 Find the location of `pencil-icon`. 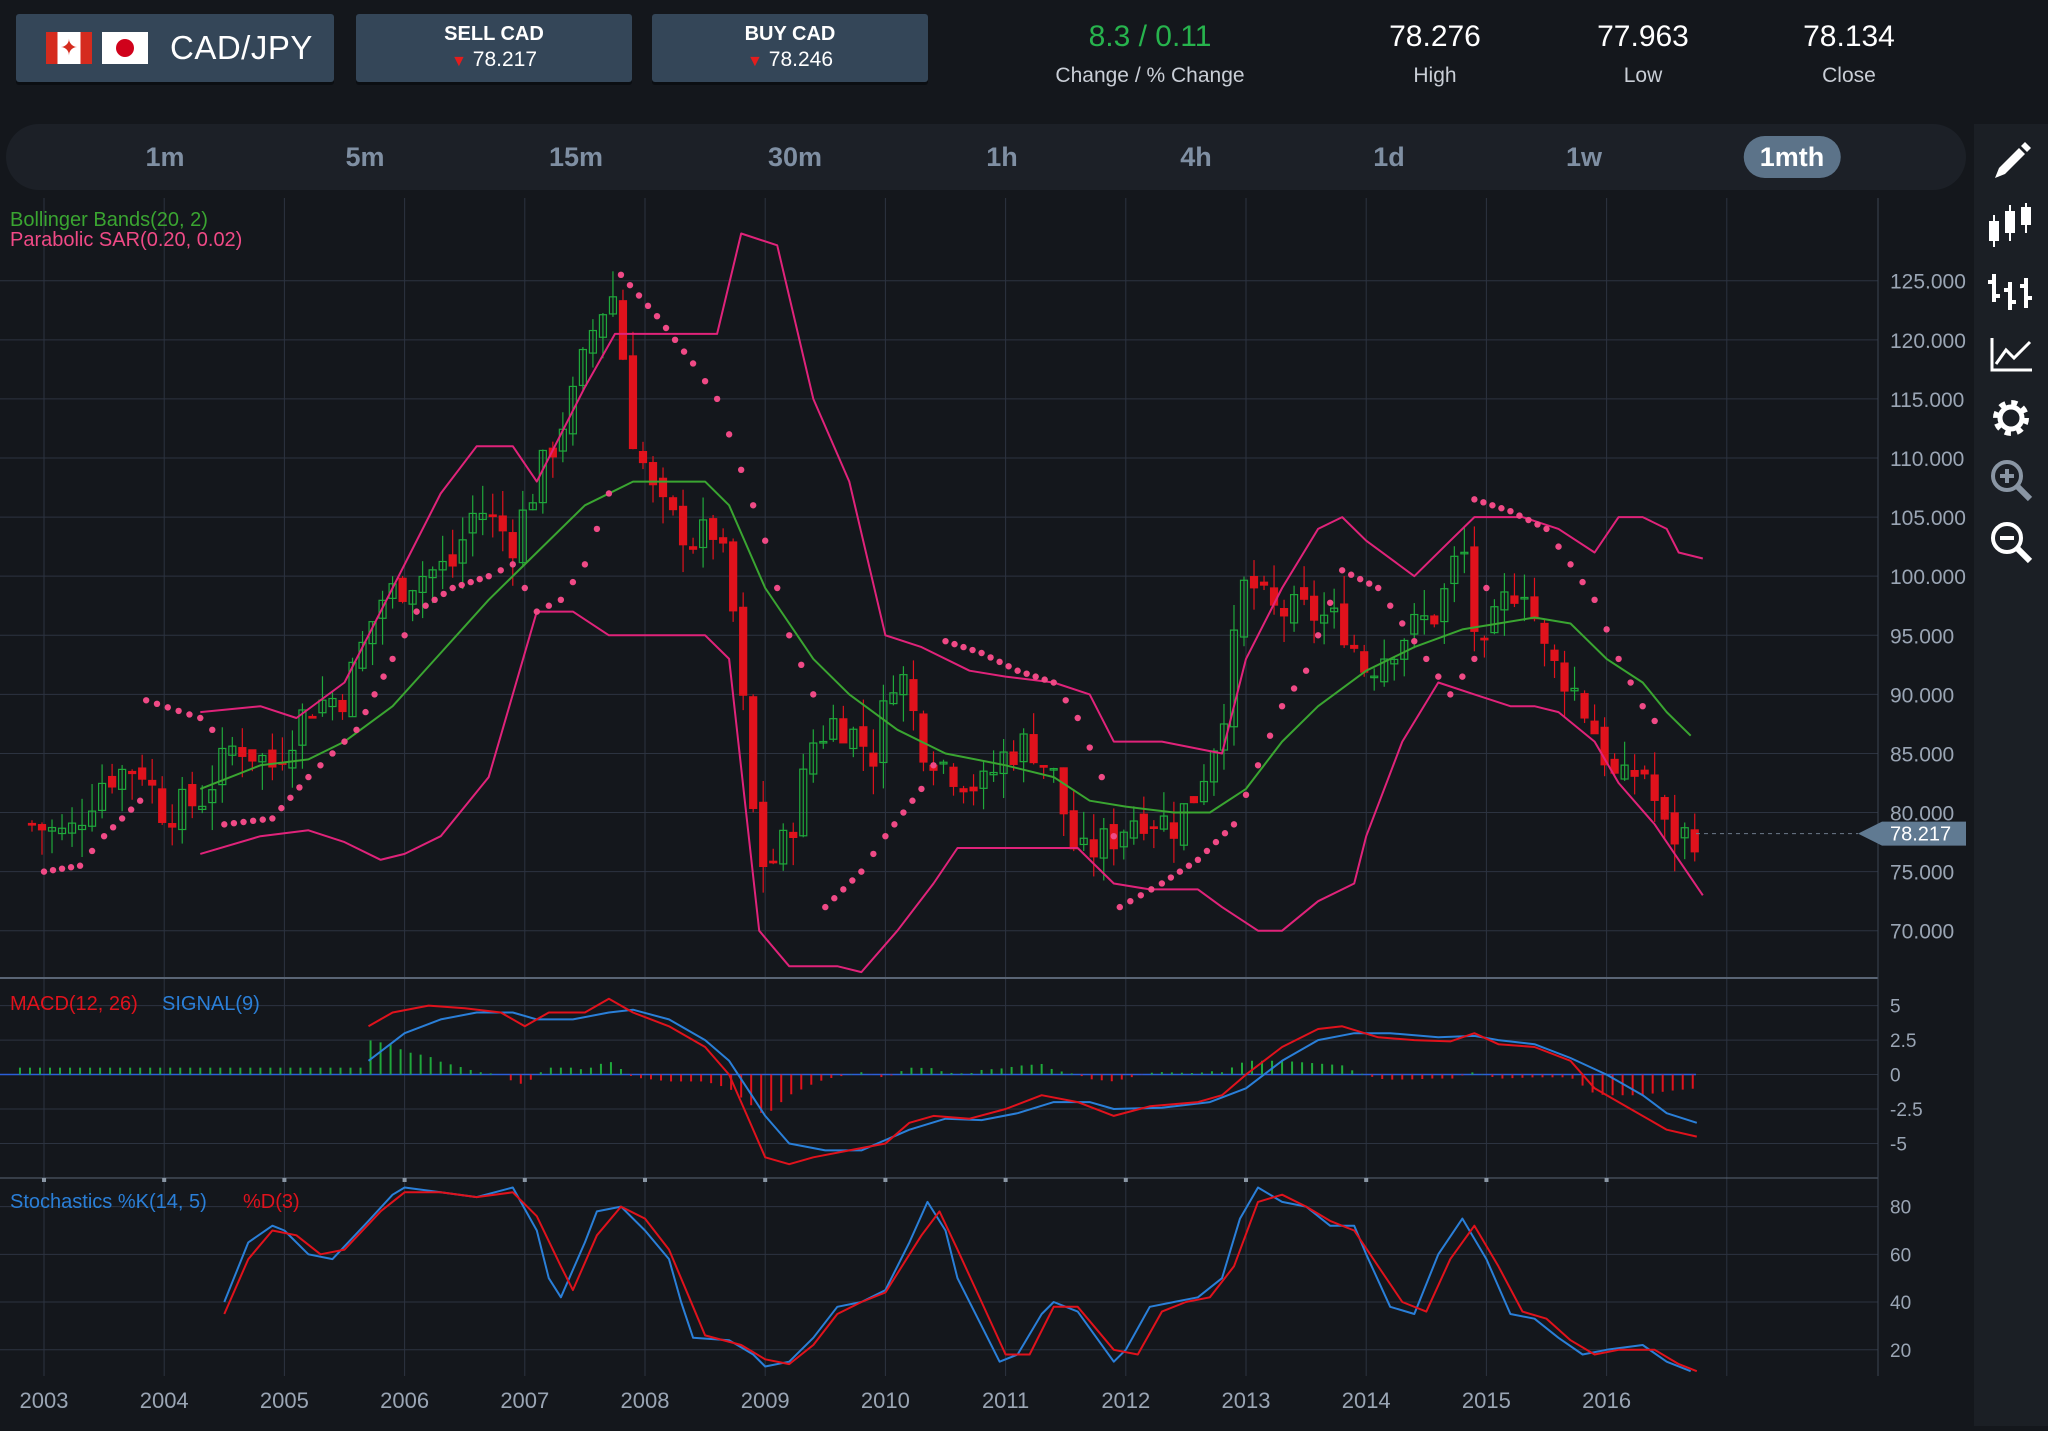

pencil-icon is located at coordinates (2011, 162).